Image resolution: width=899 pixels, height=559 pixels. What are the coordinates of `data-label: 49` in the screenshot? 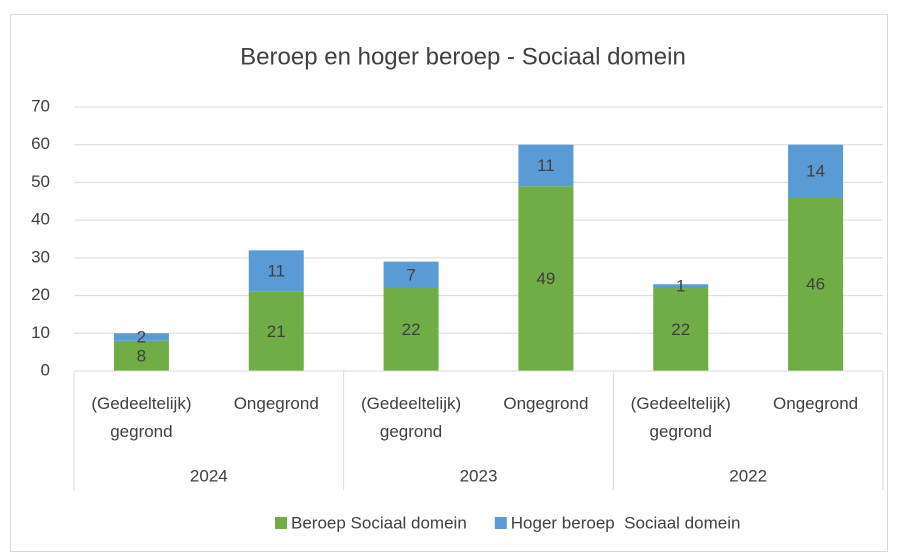 It's located at (545, 278).